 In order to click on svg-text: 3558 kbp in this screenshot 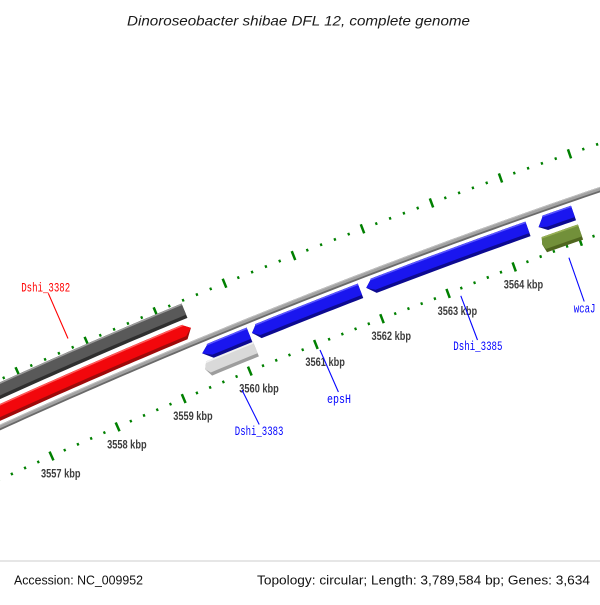, I will do `click(127, 444)`.